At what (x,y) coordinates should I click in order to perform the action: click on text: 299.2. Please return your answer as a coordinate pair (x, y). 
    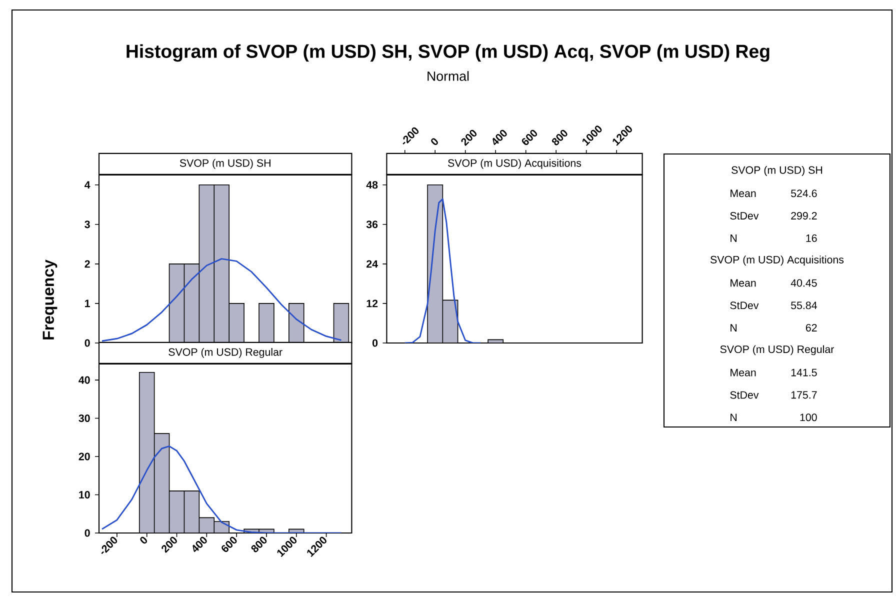
    Looking at the image, I should click on (804, 216).